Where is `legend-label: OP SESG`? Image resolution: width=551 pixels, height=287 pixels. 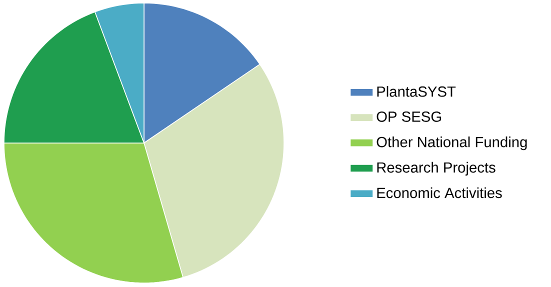
legend-label: OP SESG is located at coordinates (409, 116).